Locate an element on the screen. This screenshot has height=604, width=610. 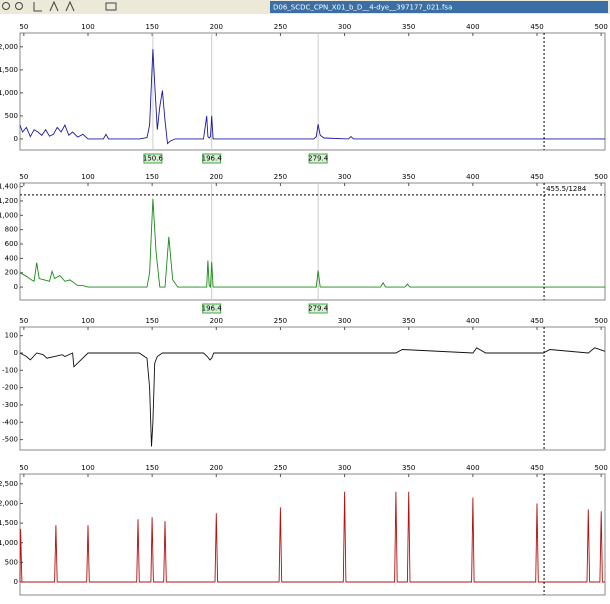
marker-label: 150.6 is located at coordinates (153, 159).